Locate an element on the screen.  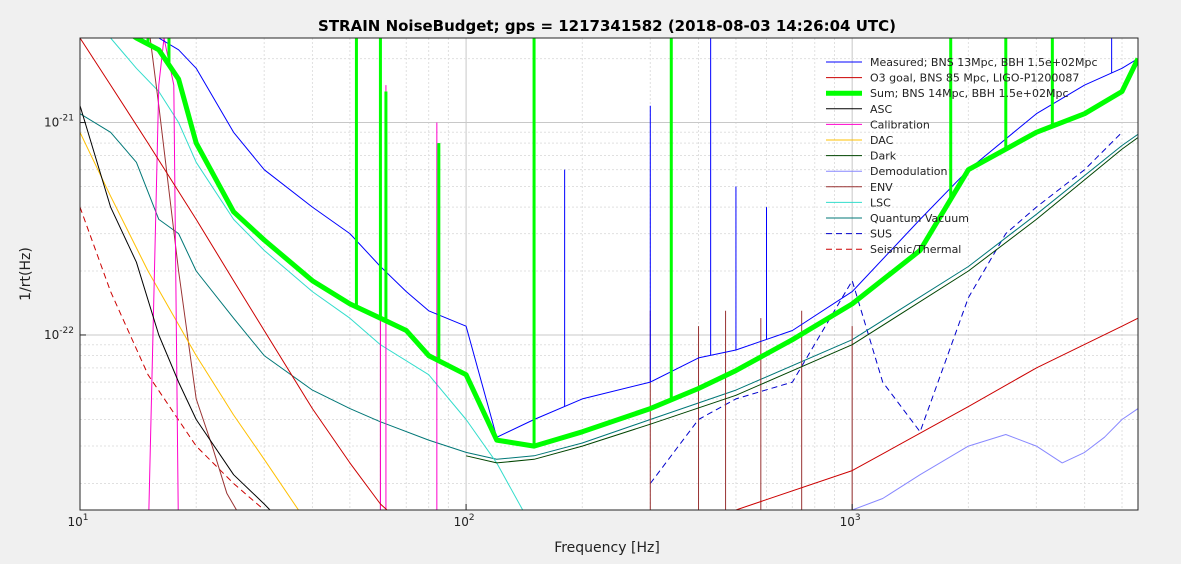
legend-entry: Quantum Vacuum is located at coordinates (919, 218).